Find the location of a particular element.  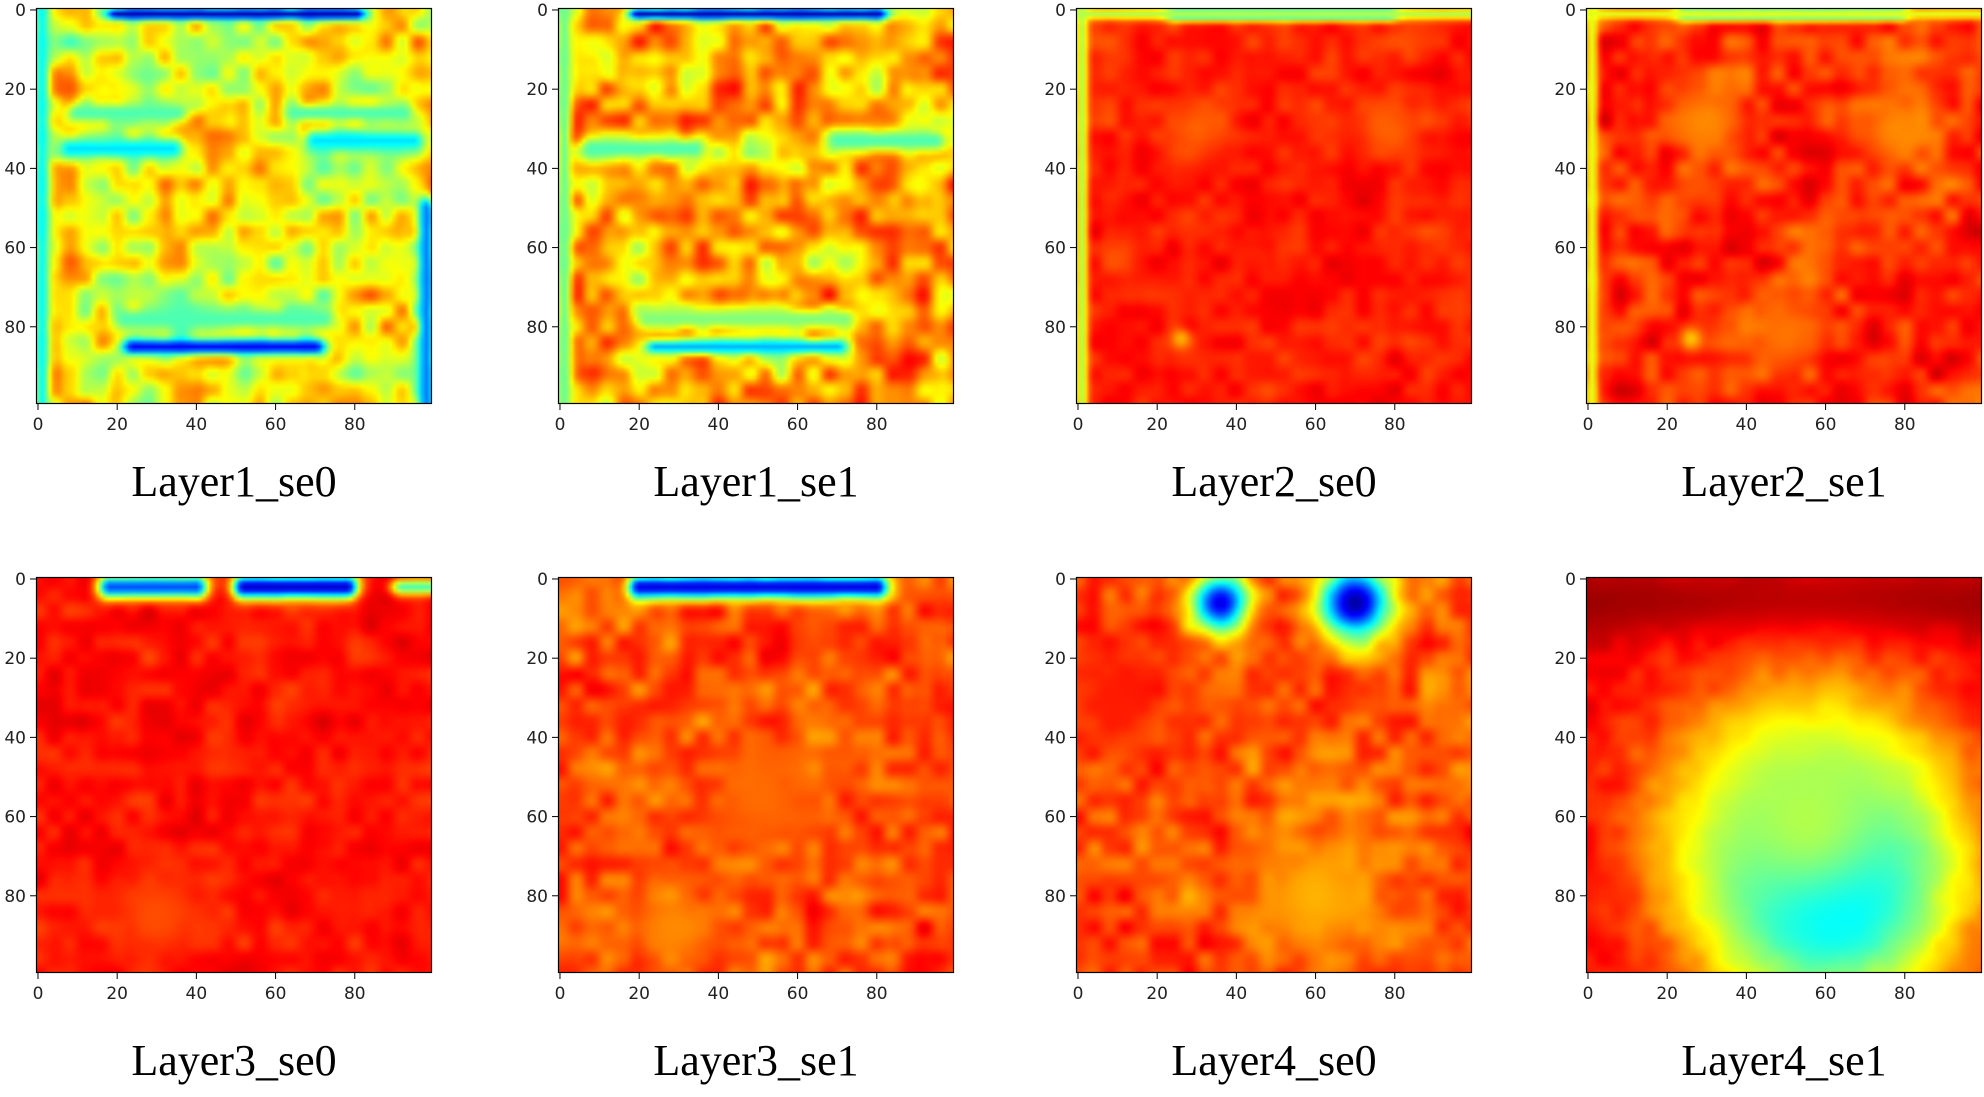

heatmap-panel: 0 20 40 60 80 0 20 40 60 80 Layer1_se0 is located at coordinates (250, 264).